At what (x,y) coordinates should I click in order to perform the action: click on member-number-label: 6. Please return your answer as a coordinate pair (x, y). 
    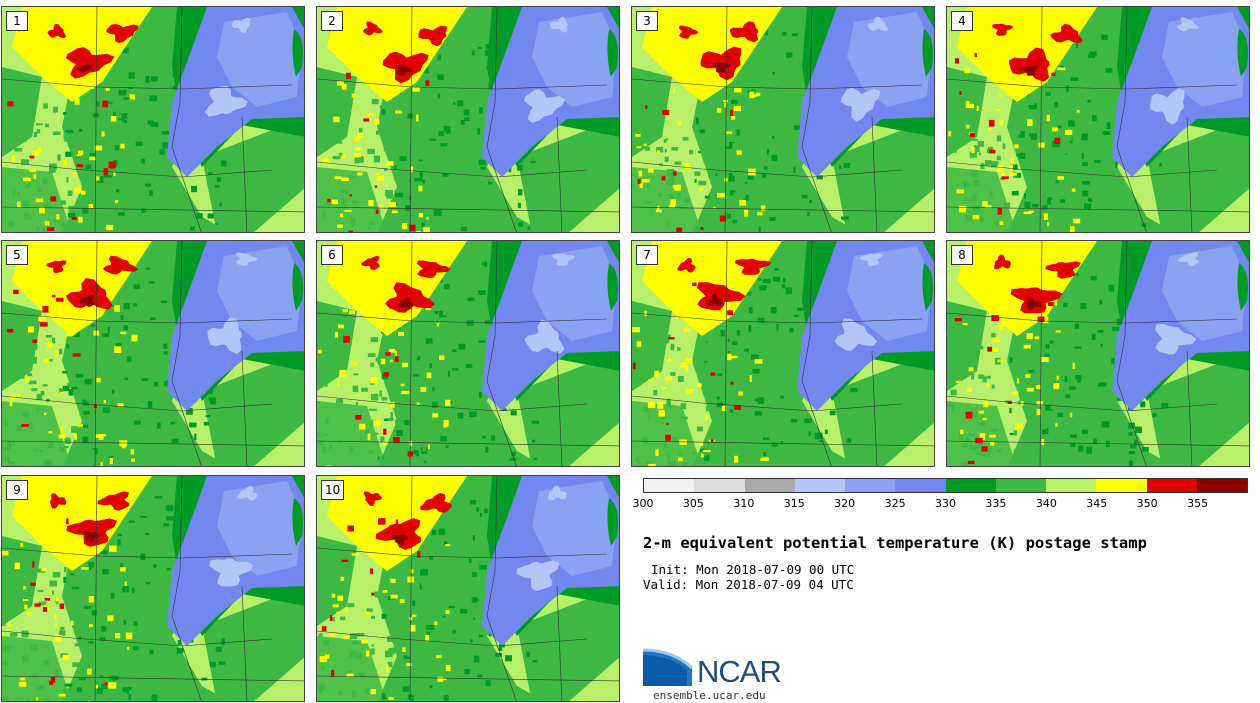
    Looking at the image, I should click on (332, 255).